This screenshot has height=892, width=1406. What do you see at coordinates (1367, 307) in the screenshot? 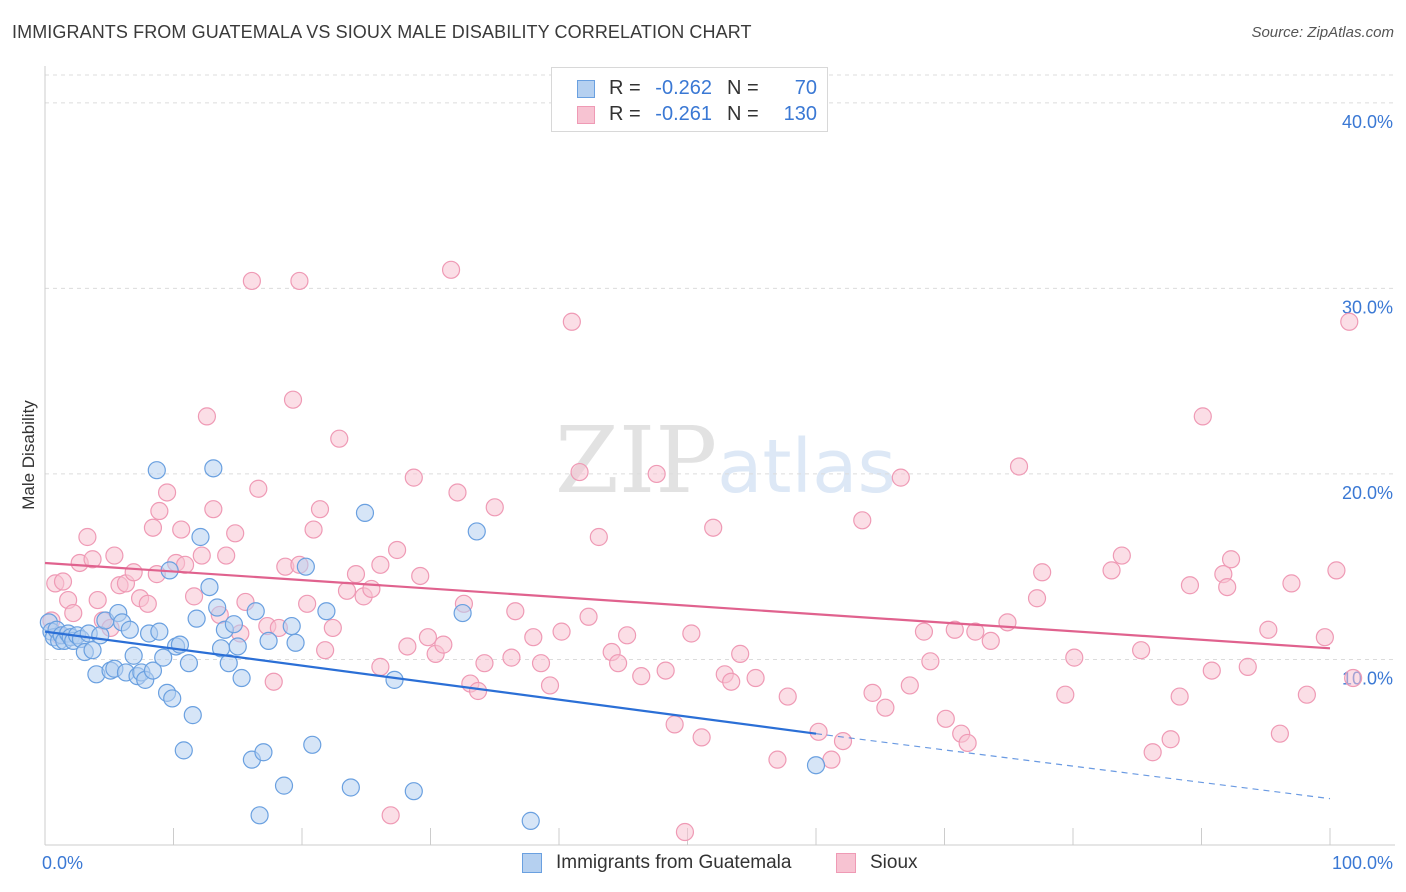
I see `y-tick-label: 30.0%` at bounding box center [1367, 307].